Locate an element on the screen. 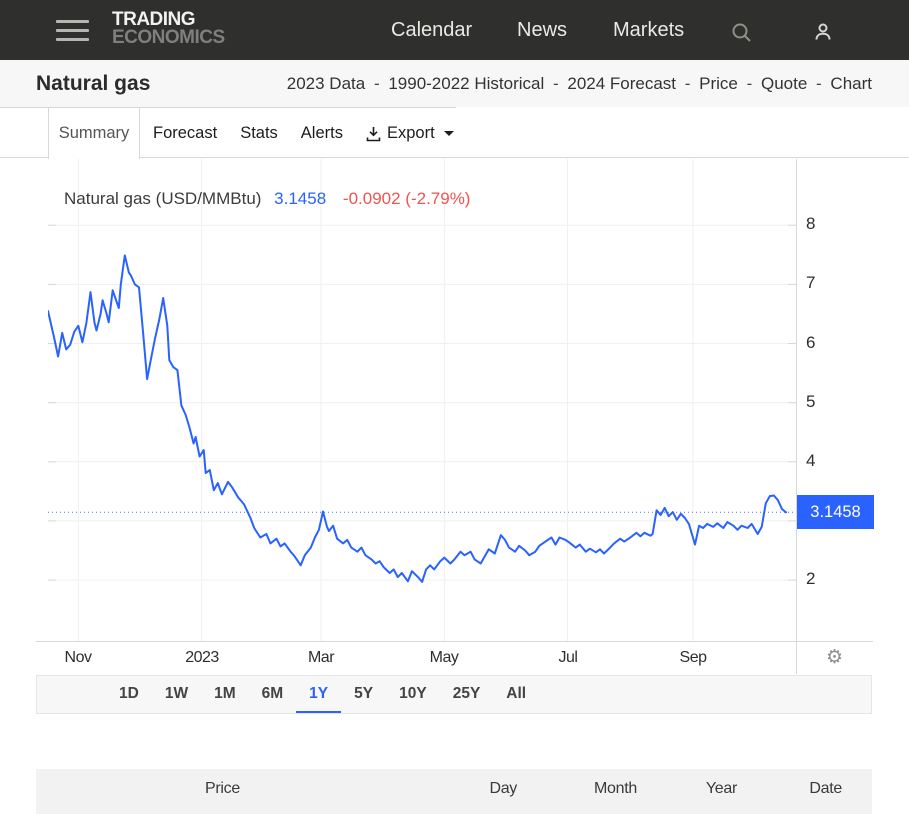 This screenshot has width=909, height=814. chart-settings-gear-icon: ⚙ is located at coordinates (834, 657).